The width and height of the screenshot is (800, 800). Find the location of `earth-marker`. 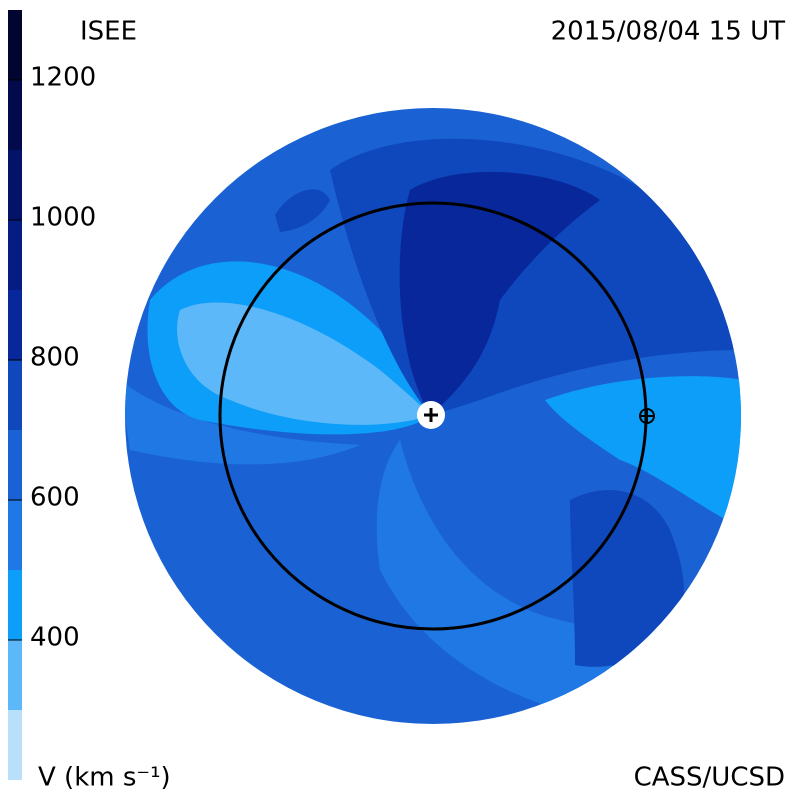

earth-marker is located at coordinates (647, 416).